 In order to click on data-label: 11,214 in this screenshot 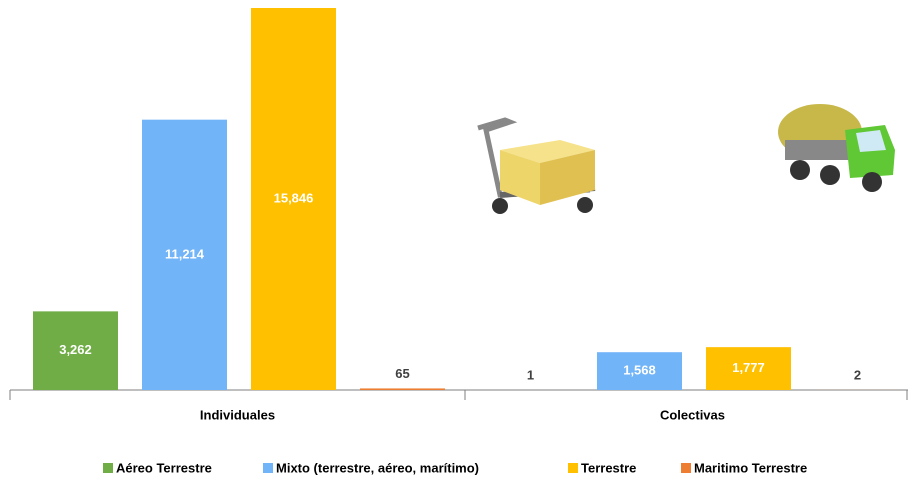, I will do `click(185, 253)`.